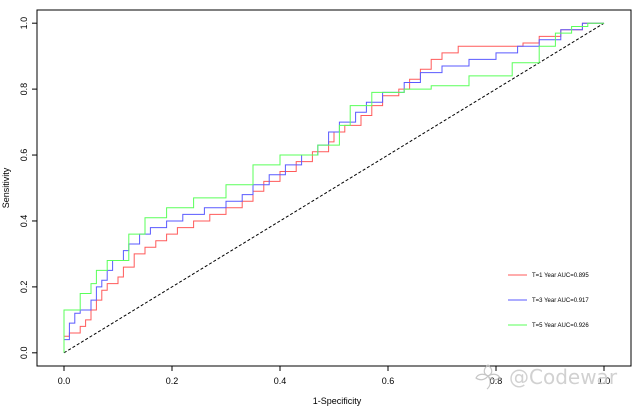 Image resolution: width=640 pixels, height=408 pixels. I want to click on y-axis: 0.0 0.2 0.4 0.6 0.8 1.0, so click(28, 188).